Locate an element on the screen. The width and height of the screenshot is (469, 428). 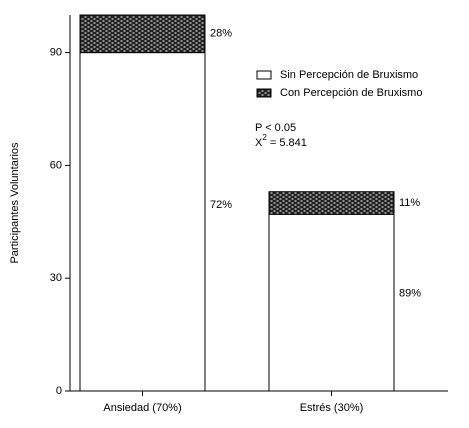
x-tick-label: Ansiedad (70%) is located at coordinates (142, 408).